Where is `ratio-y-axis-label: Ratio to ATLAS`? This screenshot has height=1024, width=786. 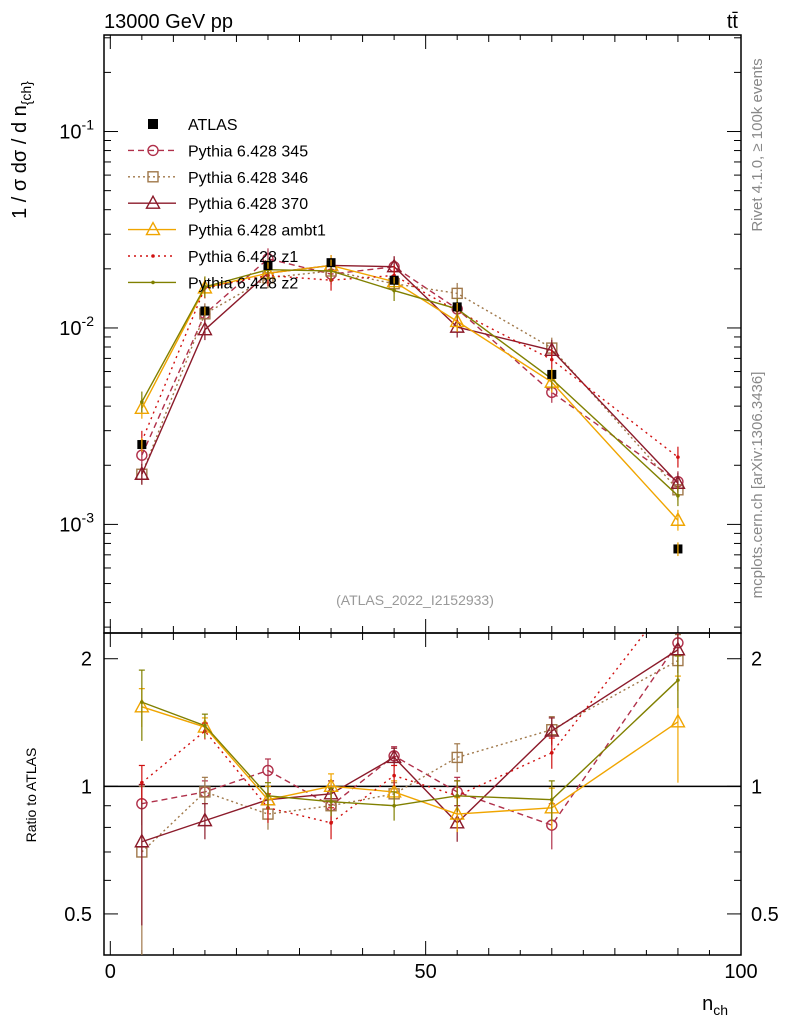 ratio-y-axis-label: Ratio to ATLAS is located at coordinates (31, 795).